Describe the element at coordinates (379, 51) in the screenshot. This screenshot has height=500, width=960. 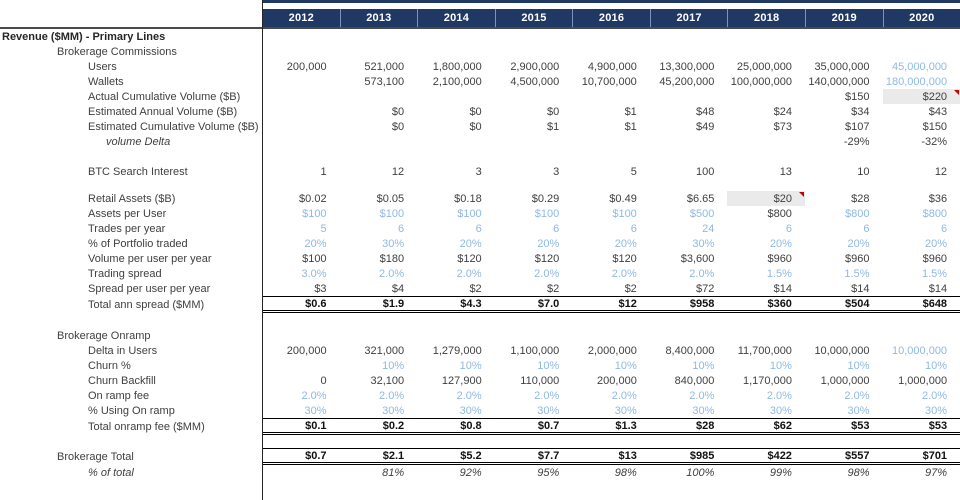
I see `cell-2013-brokerage-commissions` at that location.